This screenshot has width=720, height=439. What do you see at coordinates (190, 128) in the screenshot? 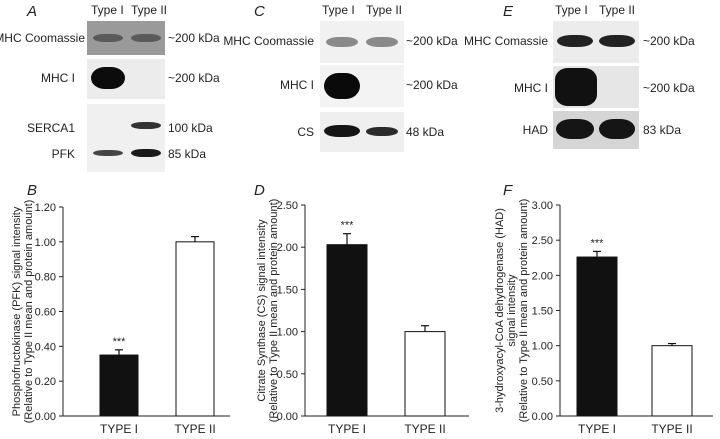
I see `kda-label: 100 kDa` at bounding box center [190, 128].